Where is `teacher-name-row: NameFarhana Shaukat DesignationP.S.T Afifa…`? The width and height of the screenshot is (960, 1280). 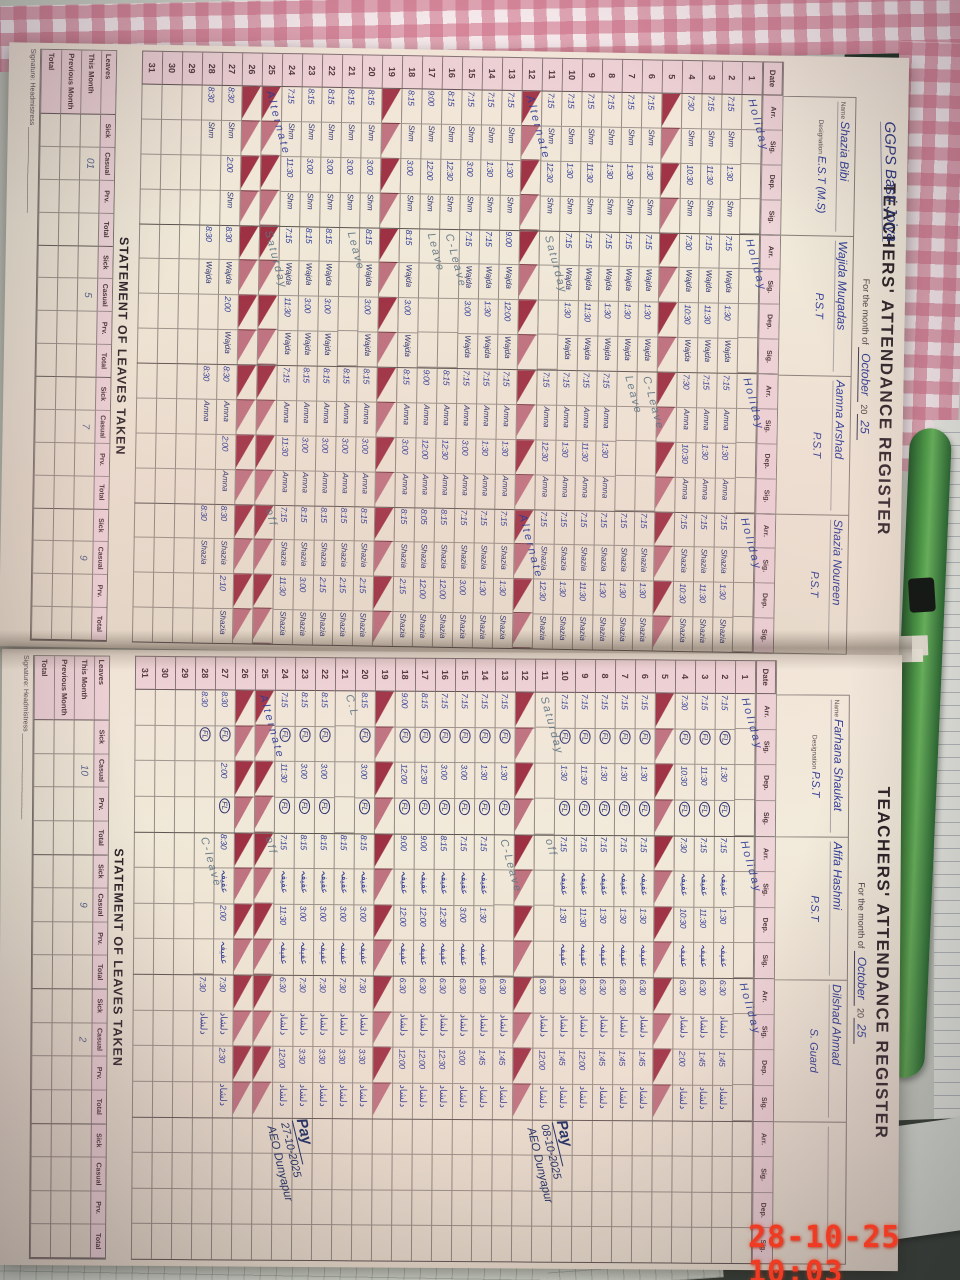
teacher-name-row: NameFarhana Shaukat DesignationP.S.T Afifa… is located at coordinates (811, 962).